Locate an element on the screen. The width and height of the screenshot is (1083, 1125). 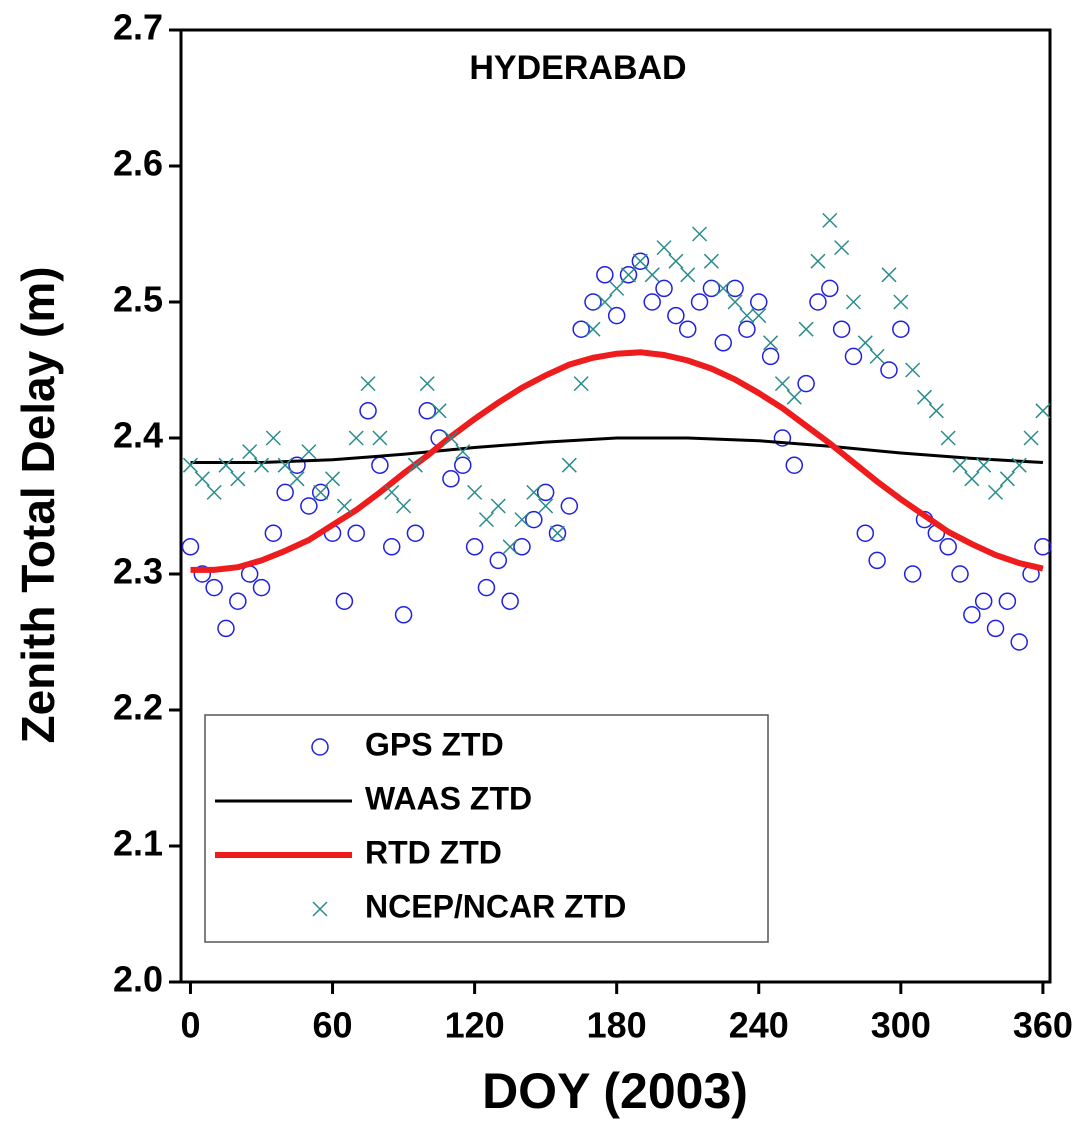
legend-box is located at coordinates (486, 828).